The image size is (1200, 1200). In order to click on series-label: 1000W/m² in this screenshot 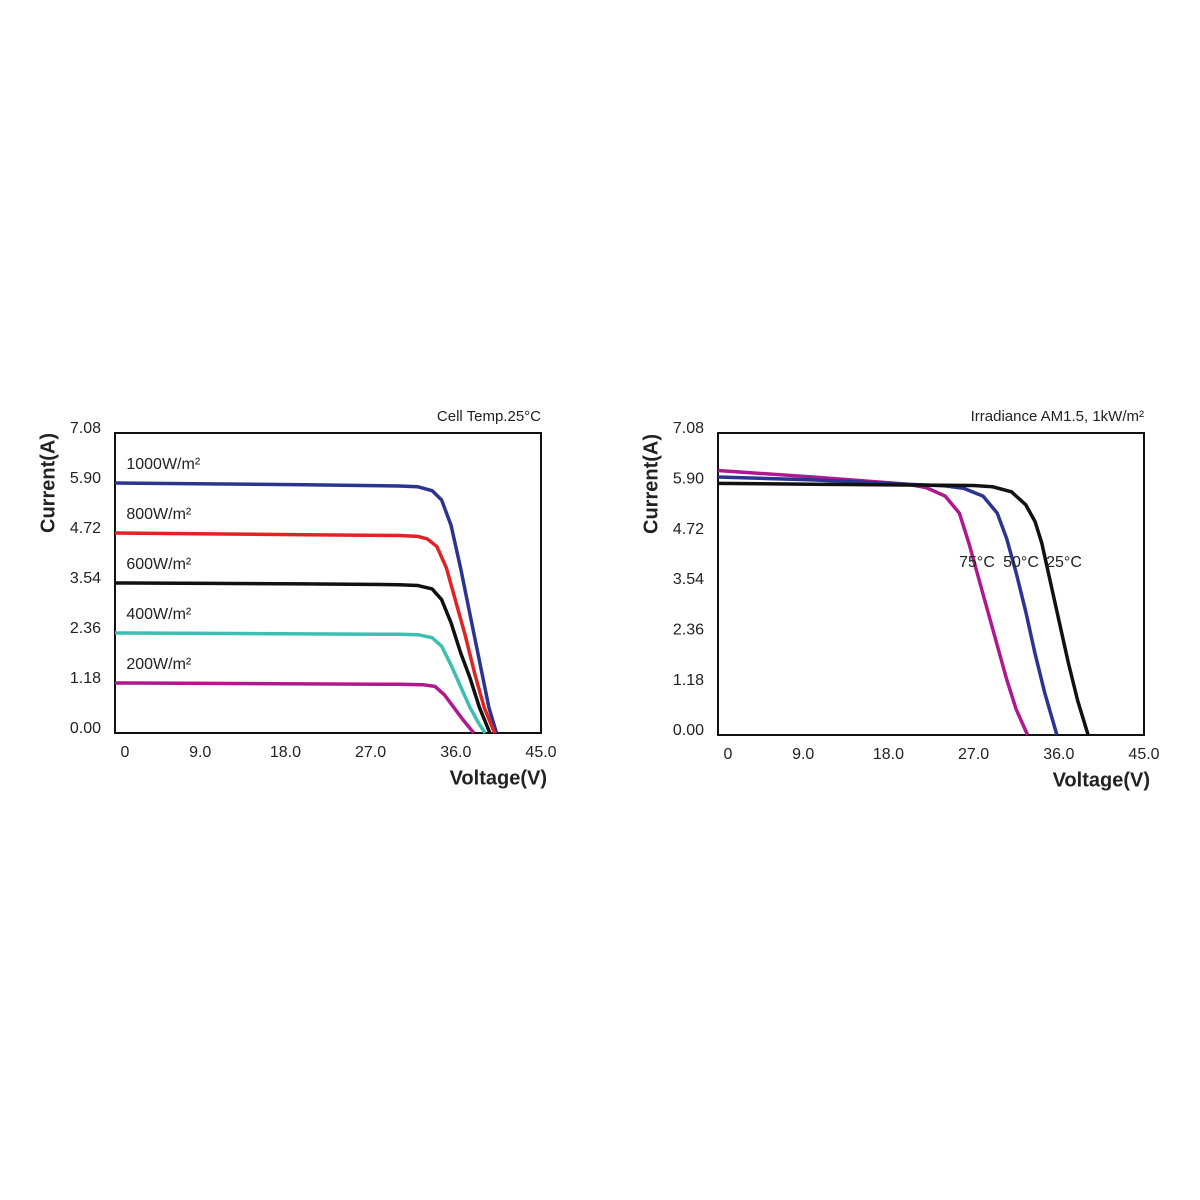, I will do `click(163, 464)`.